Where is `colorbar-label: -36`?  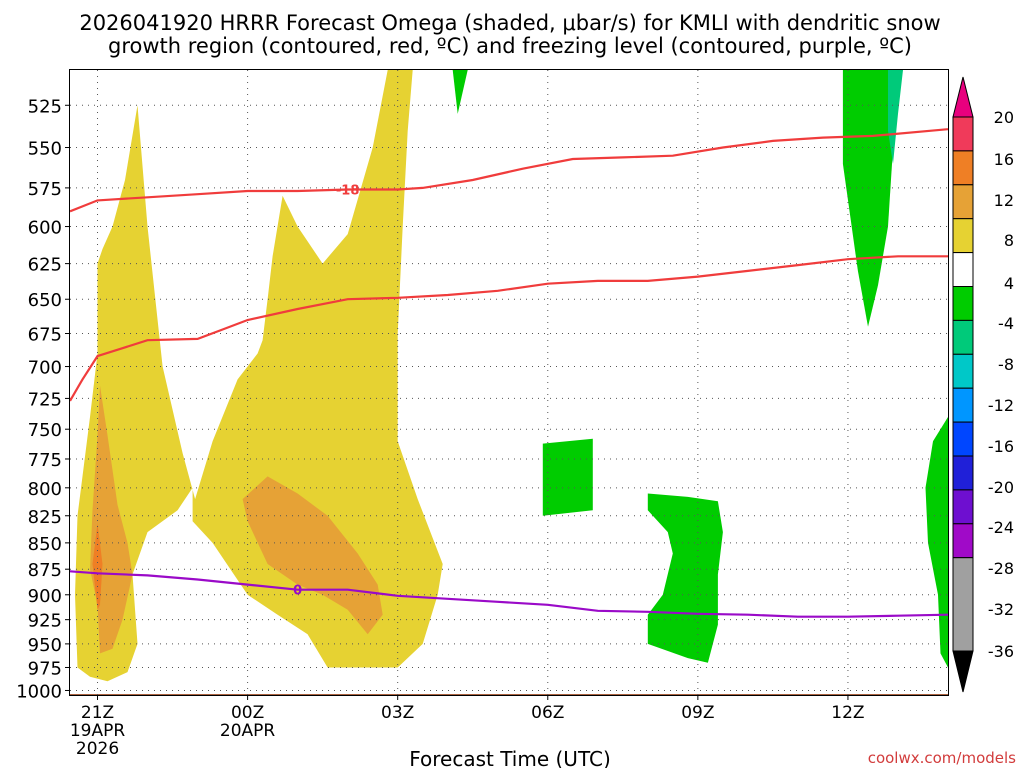 colorbar-label: -36 is located at coordinates (1001, 651).